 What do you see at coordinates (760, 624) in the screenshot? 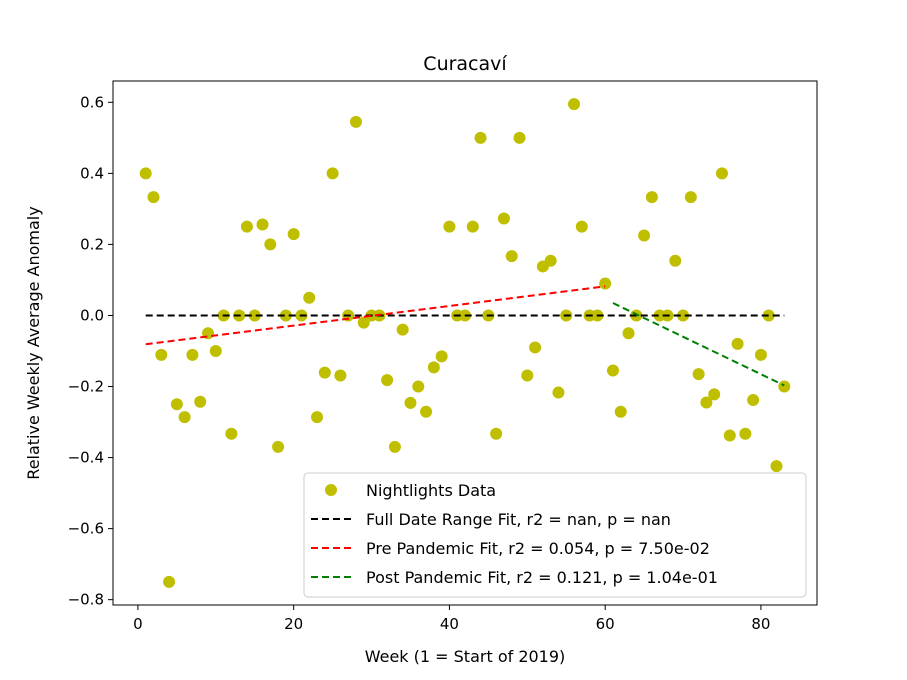
I see `x-tick-label: 80` at bounding box center [760, 624].